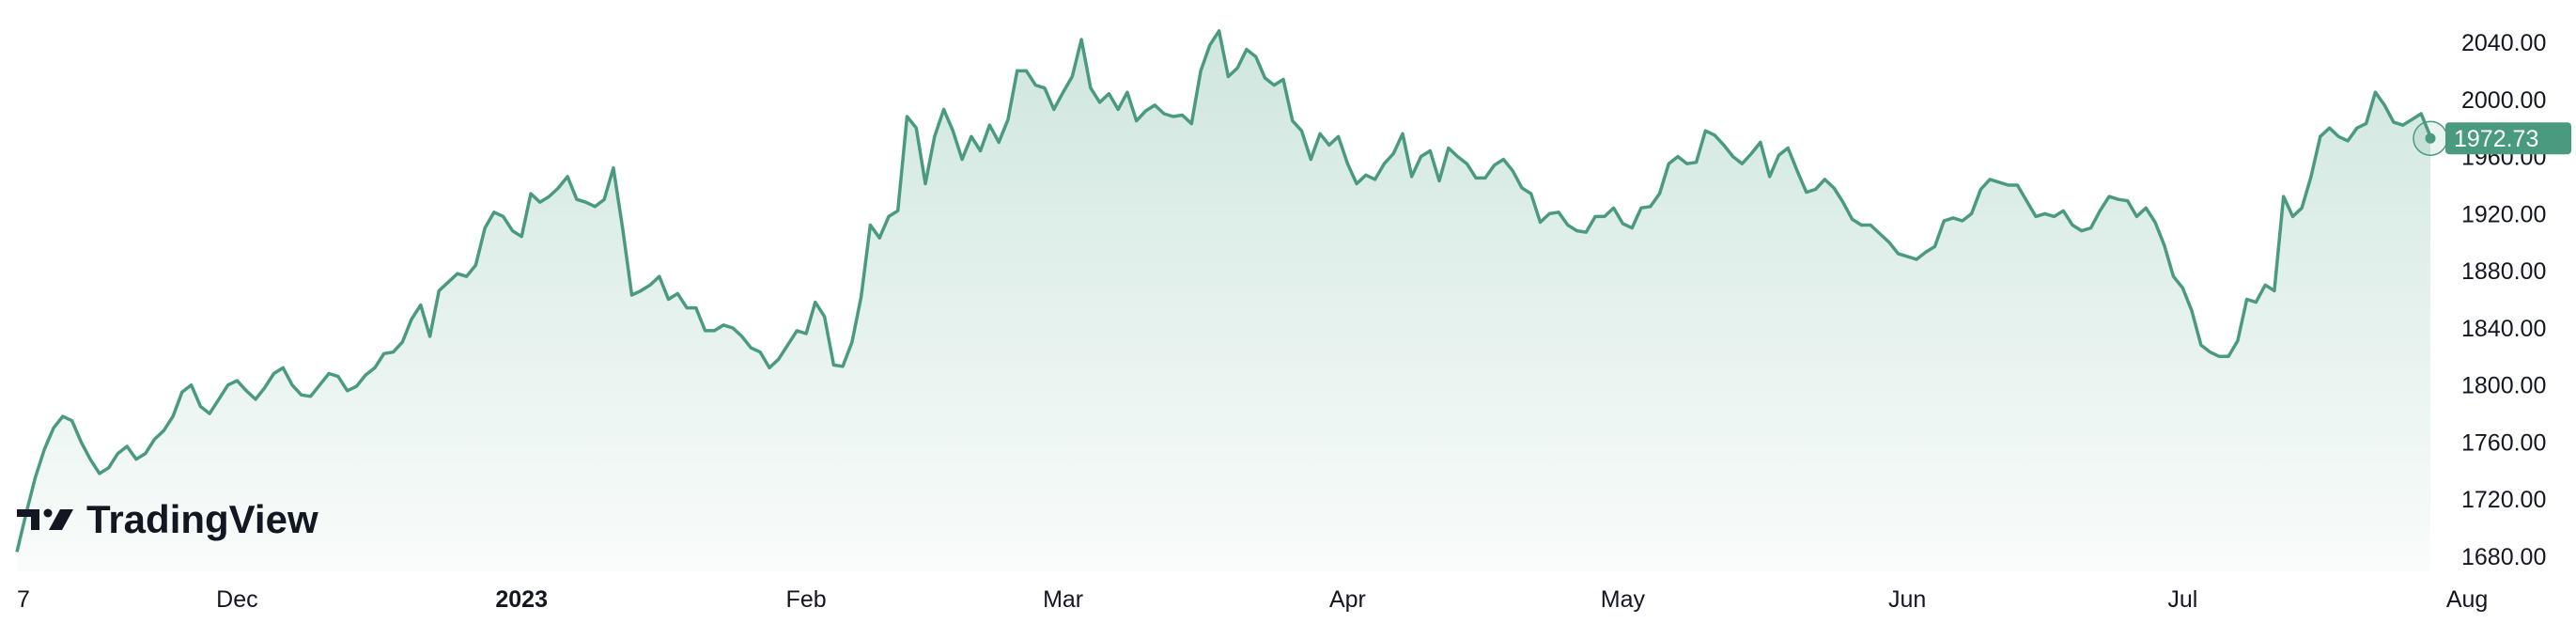  I want to click on tradingview-logo-text: TradingView, so click(202, 519).